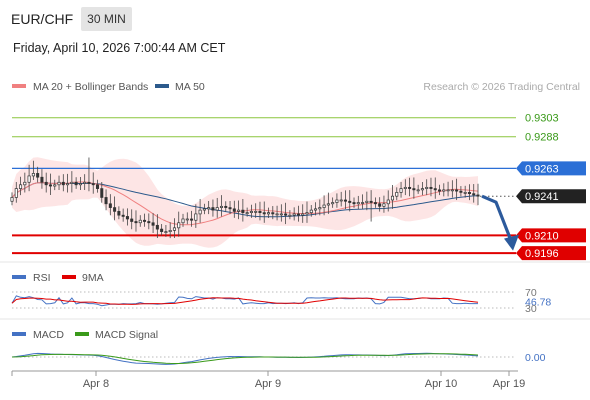 The width and height of the screenshot is (590, 400). Describe the element at coordinates (42, 278) in the screenshot. I see `rsi-legend-label: RSI` at that location.